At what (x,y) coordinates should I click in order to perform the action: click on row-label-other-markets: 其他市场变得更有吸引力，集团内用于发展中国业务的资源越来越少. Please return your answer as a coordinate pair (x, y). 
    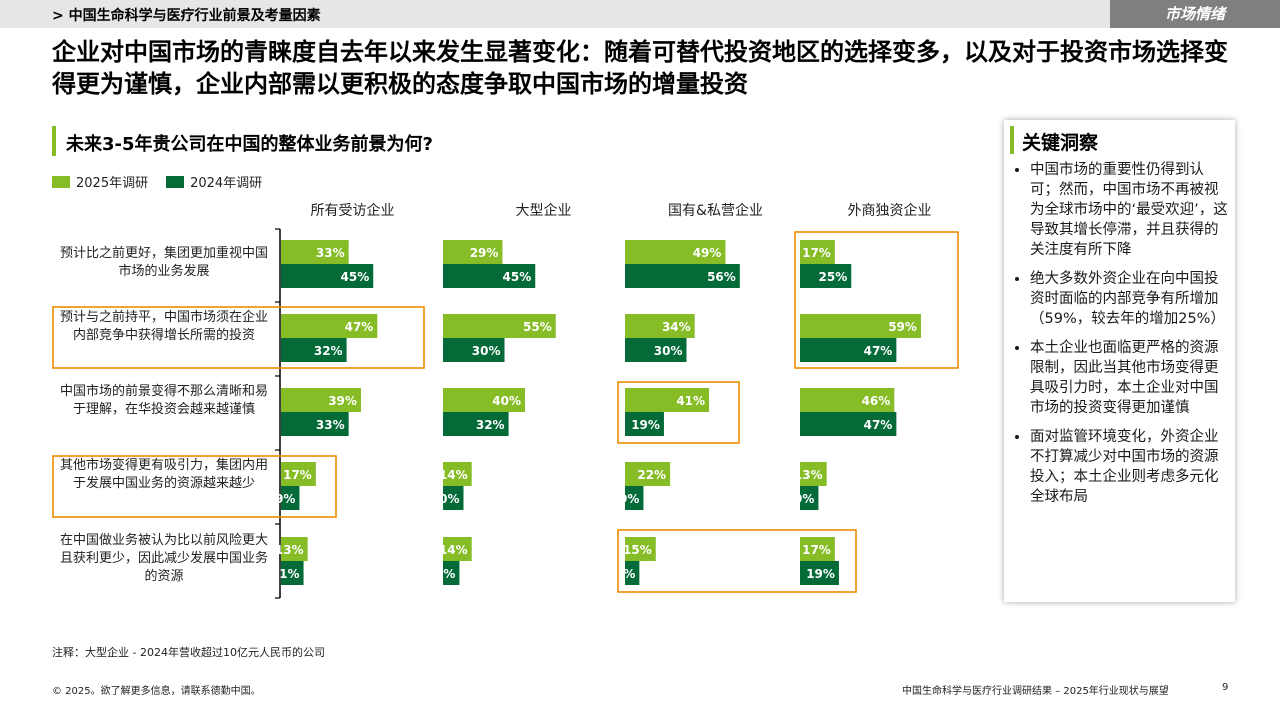
    Looking at the image, I should click on (163, 474).